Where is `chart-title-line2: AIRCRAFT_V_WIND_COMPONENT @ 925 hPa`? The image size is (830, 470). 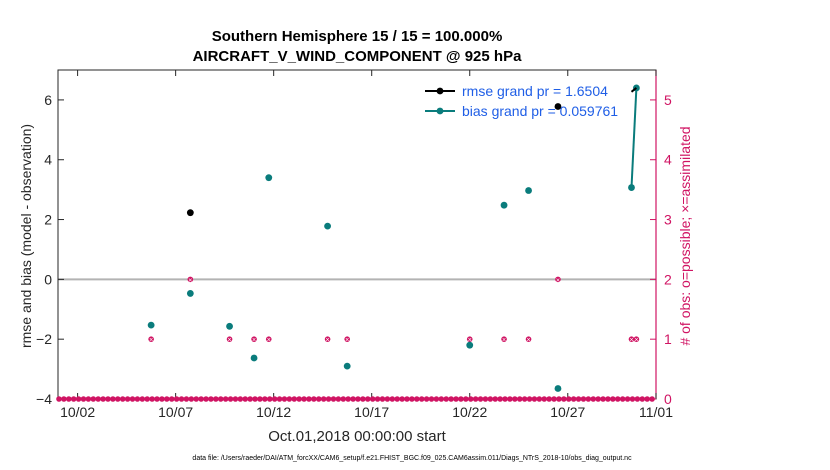 chart-title-line2: AIRCRAFT_V_WIND_COMPONENT @ 925 hPa is located at coordinates (358, 56).